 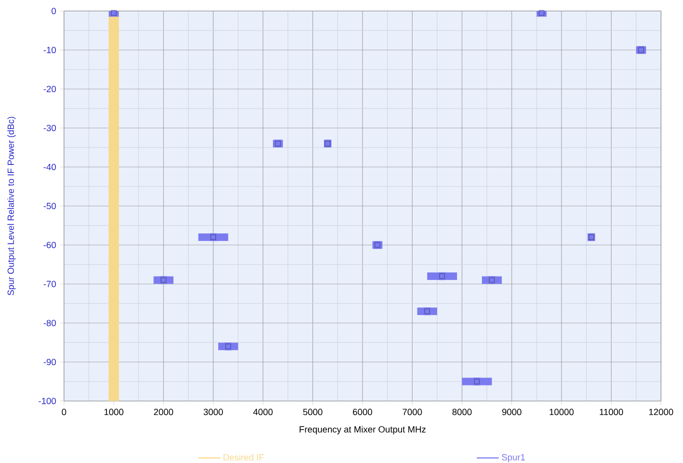 What do you see at coordinates (612, 412) in the screenshot?
I see `x-tick-label: 11000` at bounding box center [612, 412].